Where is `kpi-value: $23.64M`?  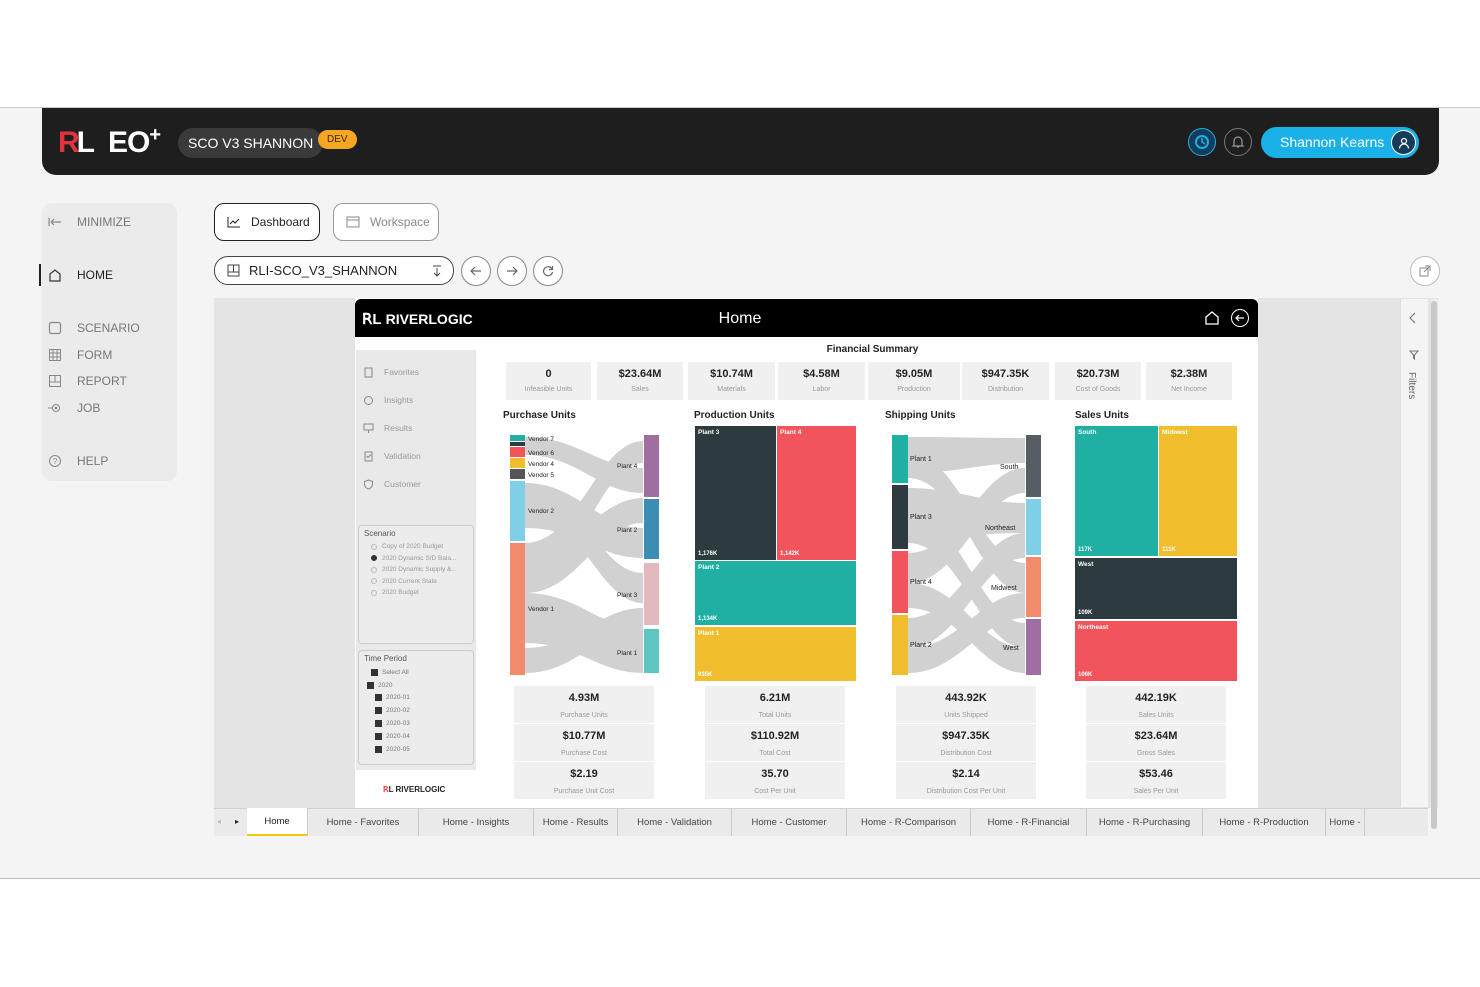
kpi-value: $23.64M is located at coordinates (640, 374).